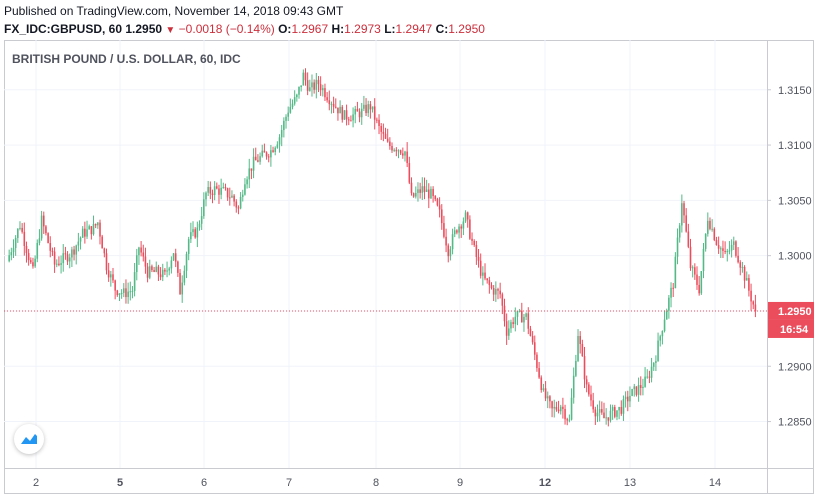 The image size is (818, 499). What do you see at coordinates (789, 257) in the screenshot?
I see `price-axis: 1.3150 1.3100 1.3050 1.3000 1.2900 1.2850` at bounding box center [789, 257].